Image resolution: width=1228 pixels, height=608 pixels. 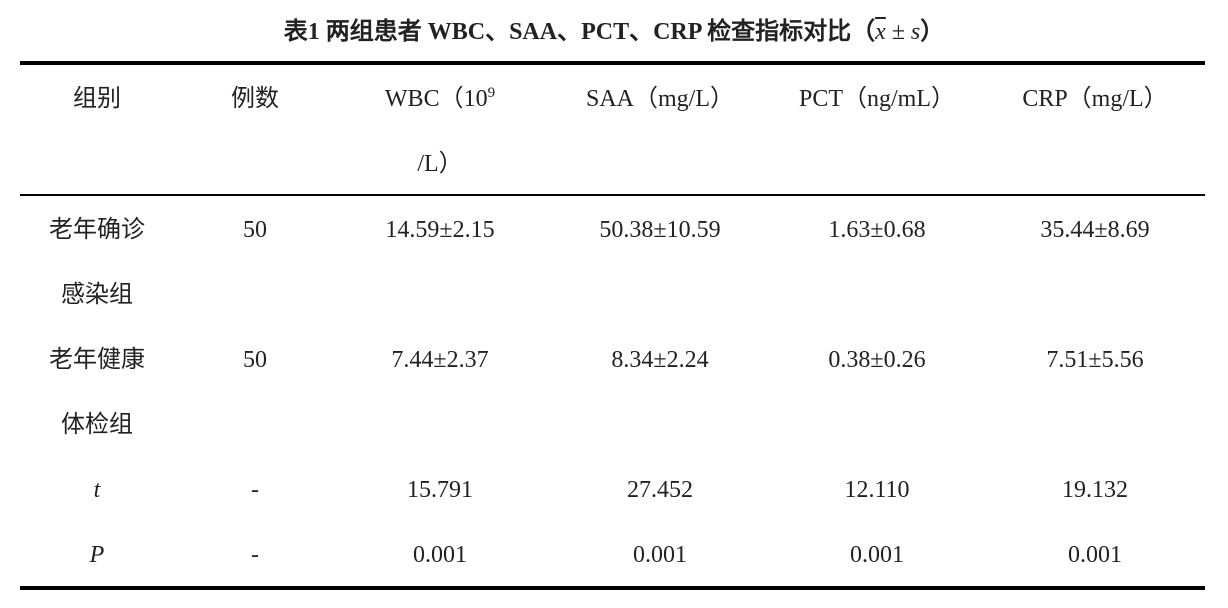 I want to click on data-cell: 7.44±2.37, so click(x=440, y=360).